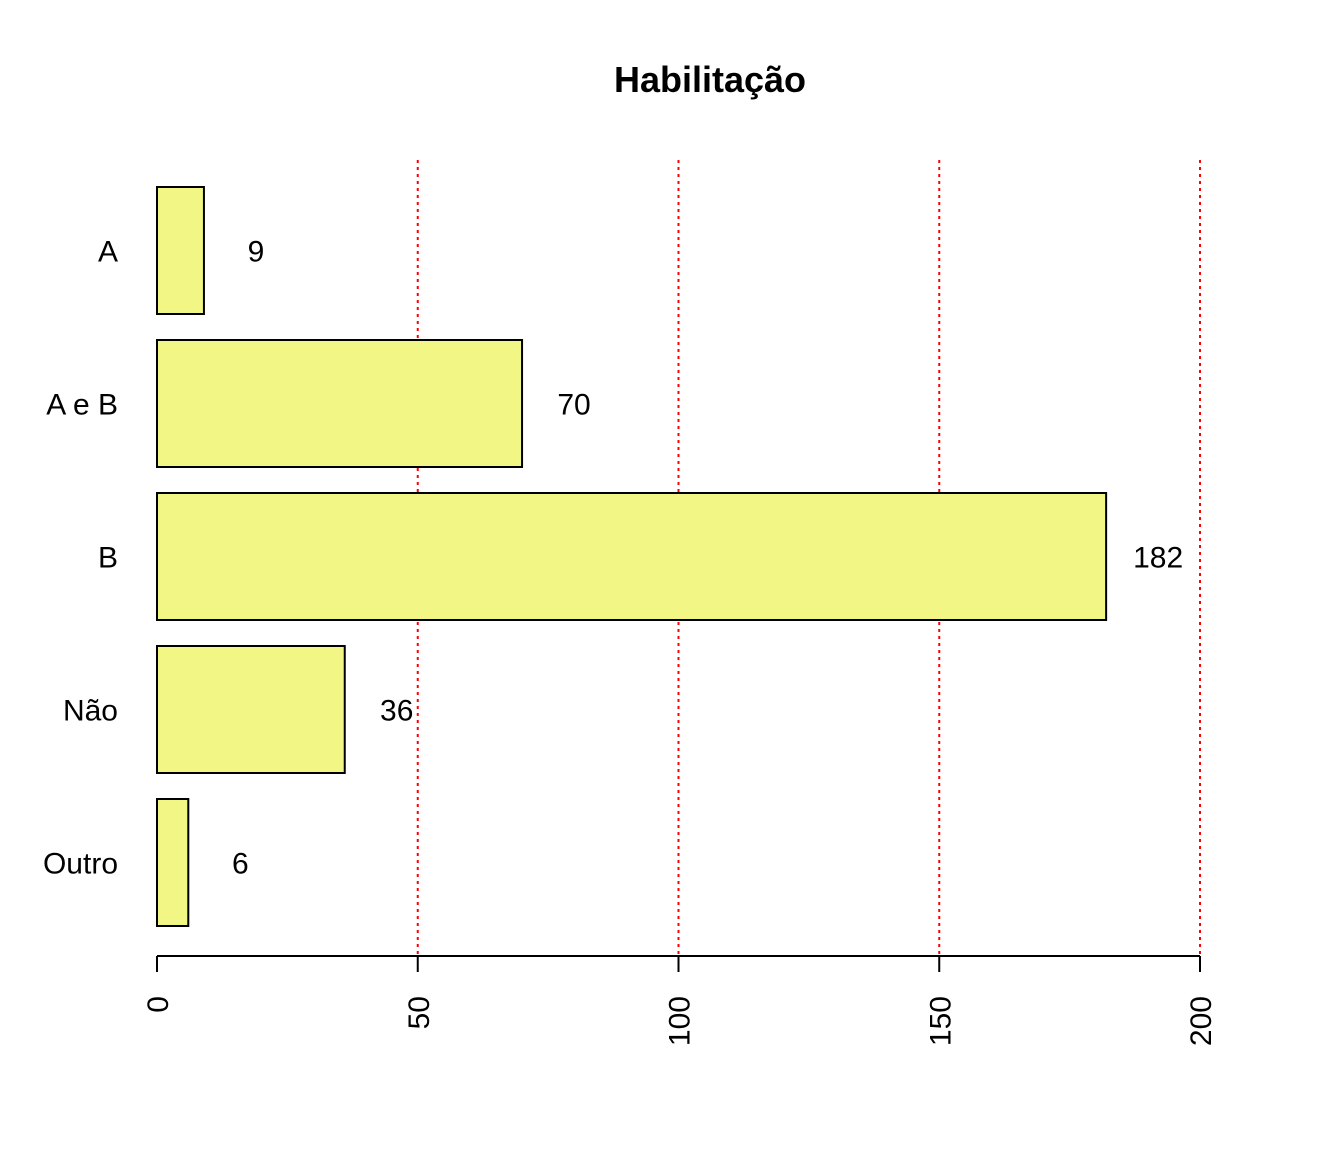 Image resolution: width=1344 pixels, height=1152 pixels. I want to click on value-label-0: 9, so click(256, 252).